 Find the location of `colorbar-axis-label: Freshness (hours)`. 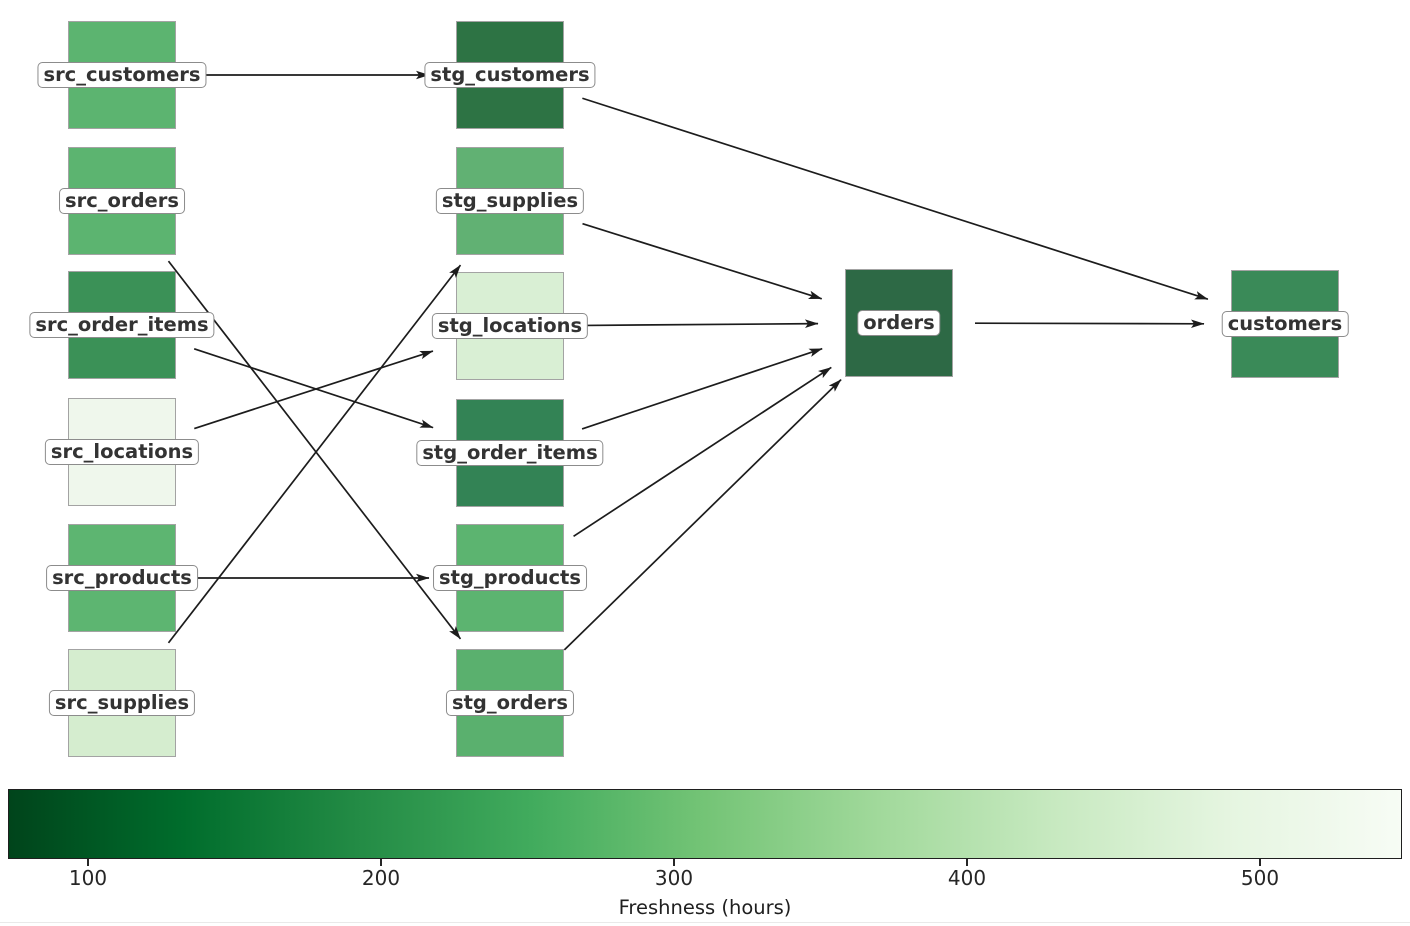

colorbar-axis-label: Freshness (hours) is located at coordinates (705, 907).